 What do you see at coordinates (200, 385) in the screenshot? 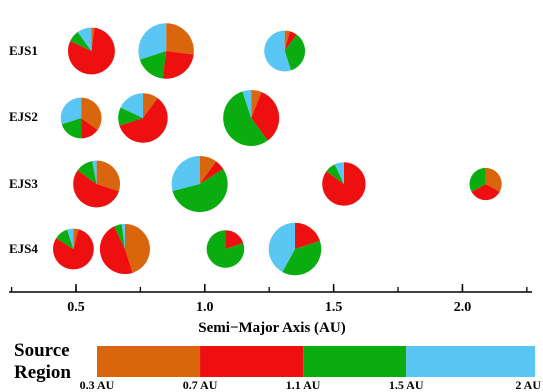
I see `legend-tick-label: 0.7 AU` at bounding box center [200, 385].